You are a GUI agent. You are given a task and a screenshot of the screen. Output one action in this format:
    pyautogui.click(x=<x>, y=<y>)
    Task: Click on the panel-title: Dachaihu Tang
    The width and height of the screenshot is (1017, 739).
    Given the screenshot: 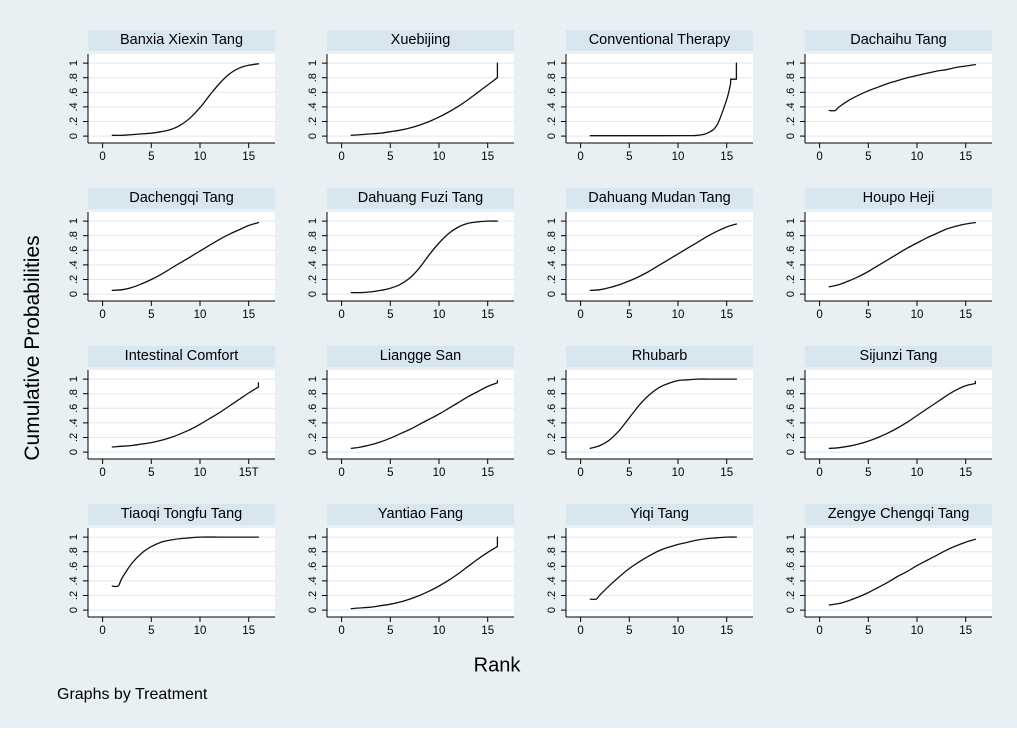 What is the action you would take?
    pyautogui.click(x=898, y=40)
    